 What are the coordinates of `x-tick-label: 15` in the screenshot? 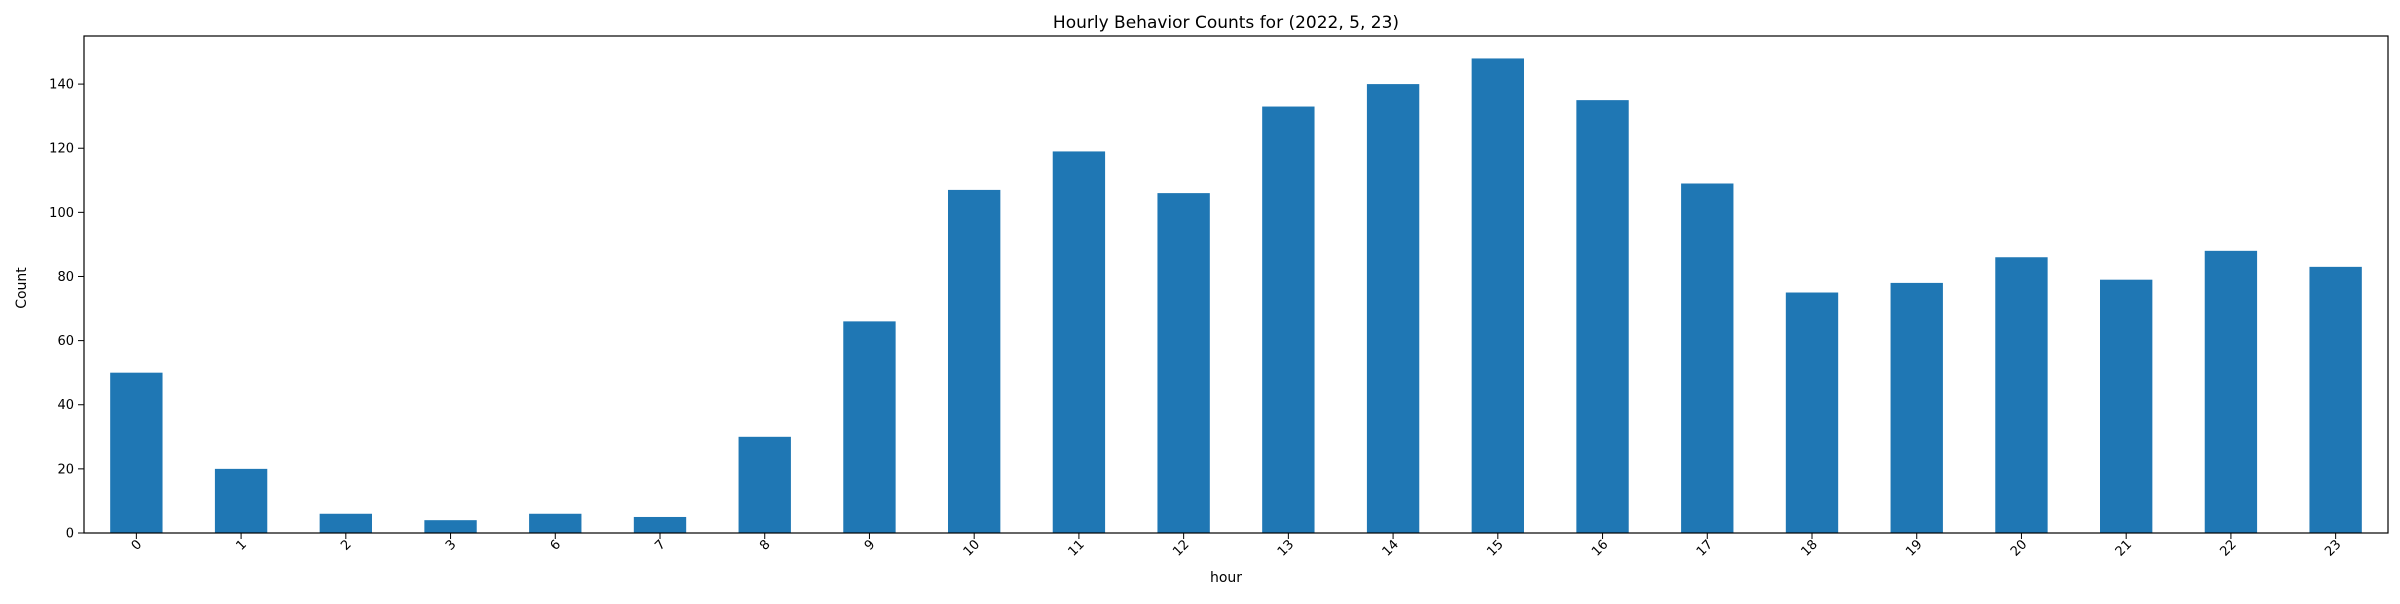 It's located at (1495, 548).